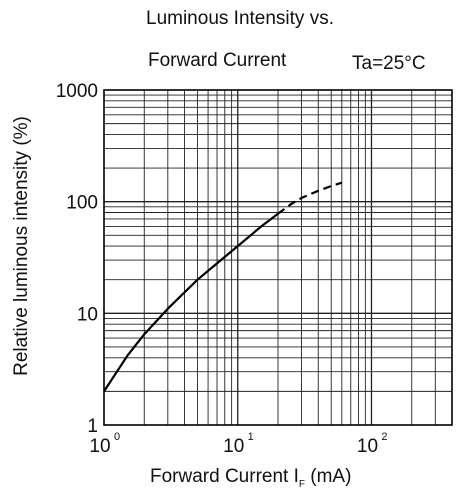 The height and width of the screenshot is (501, 469). What do you see at coordinates (310, 198) in the screenshot?
I see `series-line-dashed` at bounding box center [310, 198].